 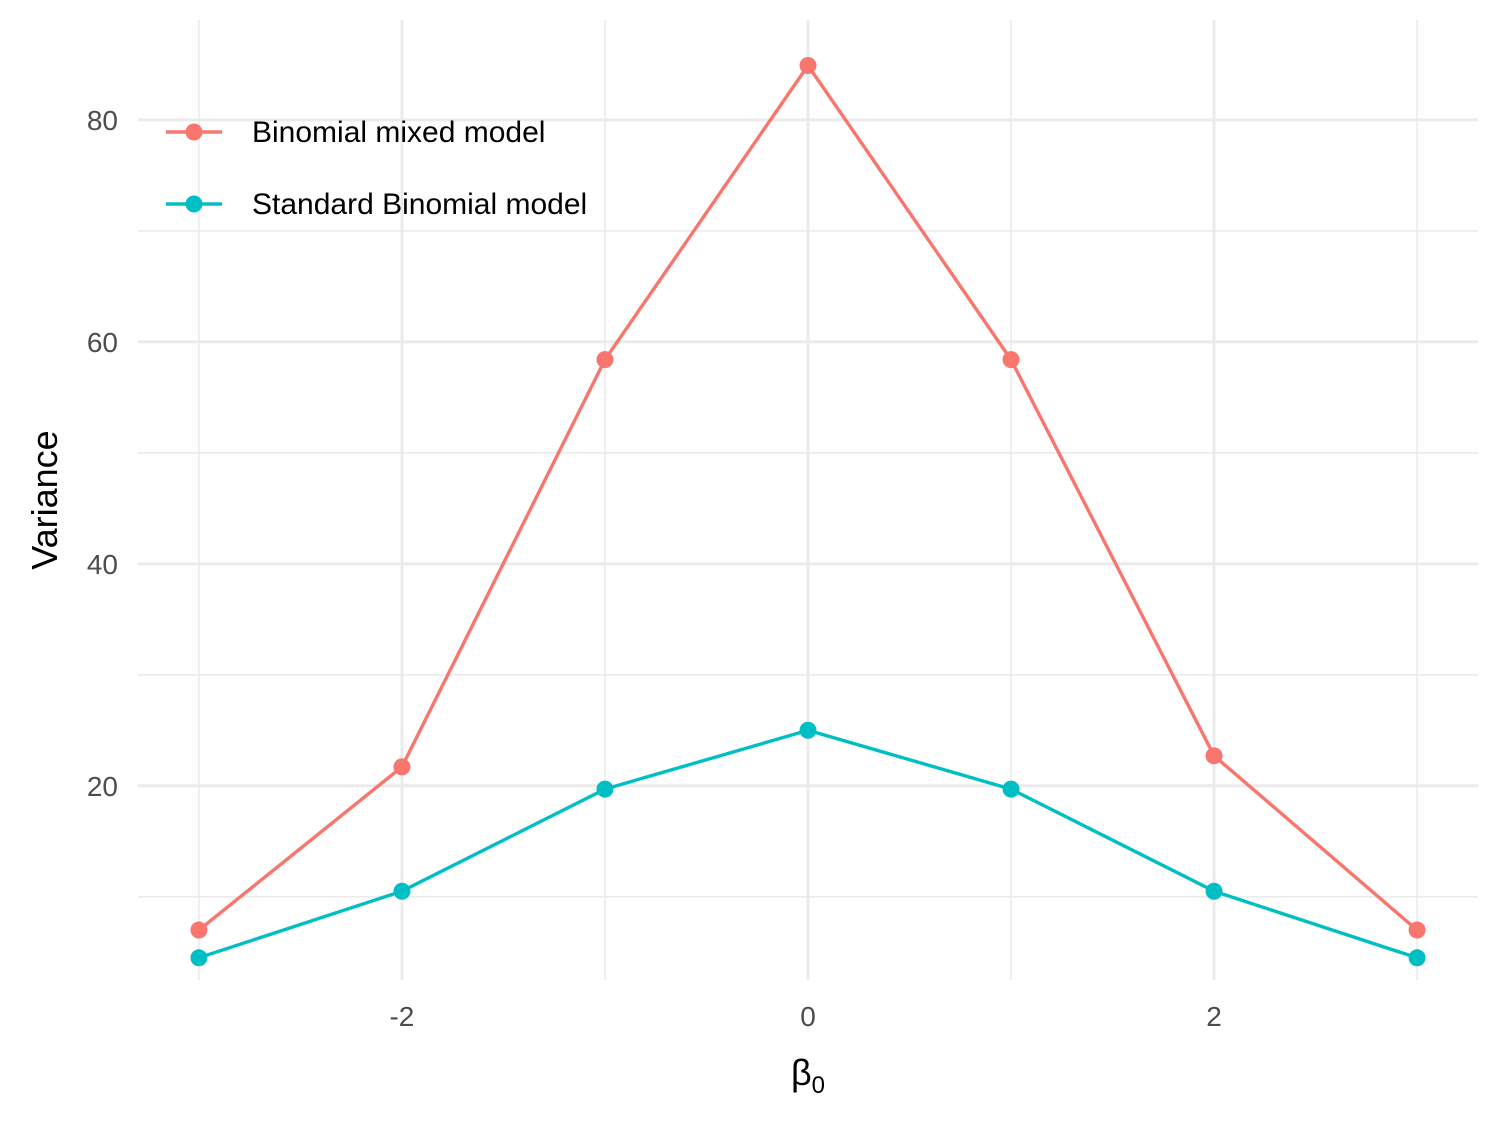 What do you see at coordinates (102, 120) in the screenshot?
I see `y-tick-label: 80` at bounding box center [102, 120].